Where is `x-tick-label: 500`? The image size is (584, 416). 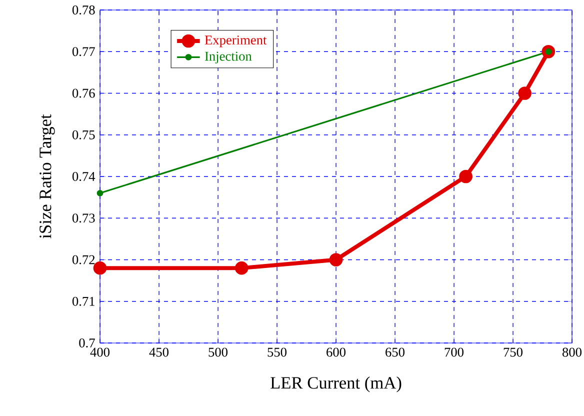 x-tick-label: 500 is located at coordinates (218, 352).